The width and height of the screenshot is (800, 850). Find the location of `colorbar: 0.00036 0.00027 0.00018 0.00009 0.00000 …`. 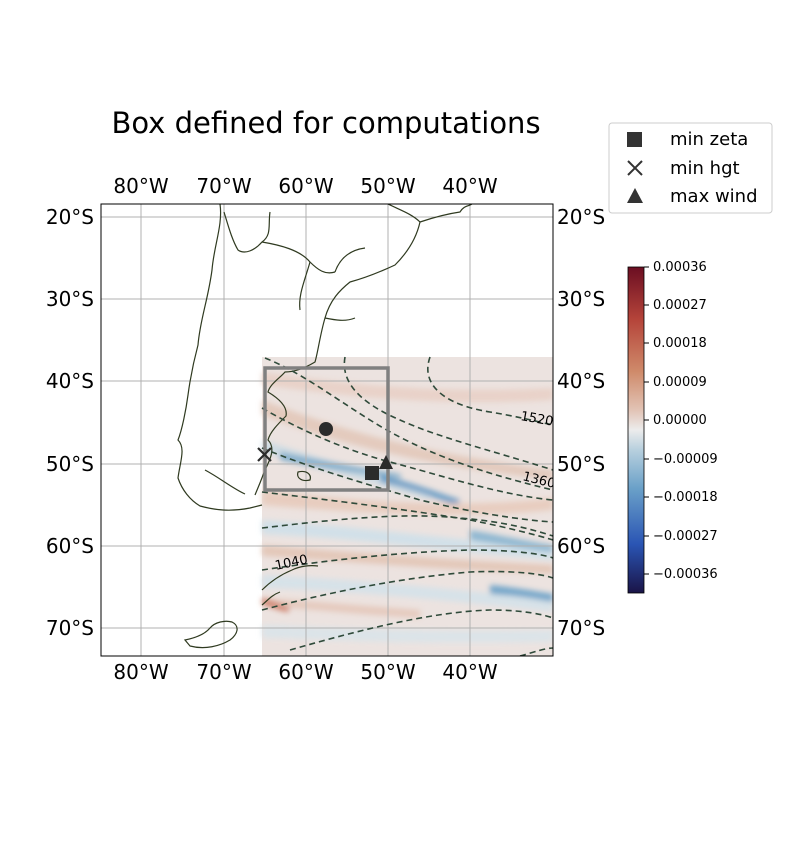

colorbar: 0.00036 0.00027 0.00018 0.00009 0.00000 … is located at coordinates (672, 427).